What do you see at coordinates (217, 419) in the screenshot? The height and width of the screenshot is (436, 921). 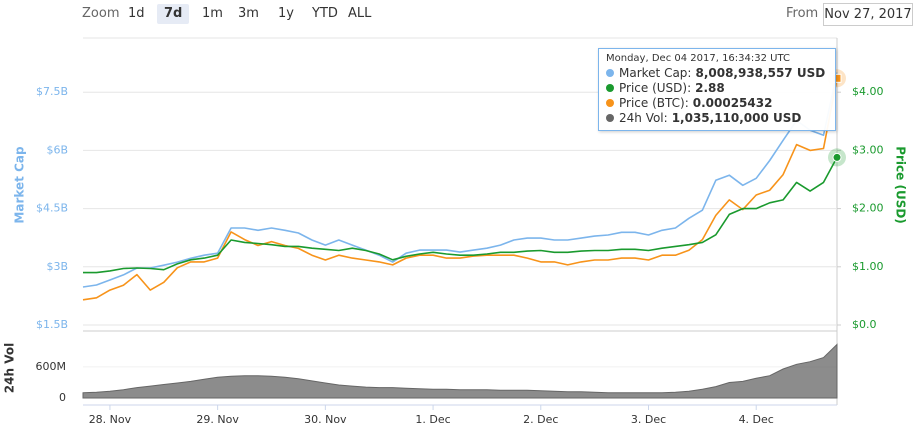 I see `x-tick-label: 29. Nov` at bounding box center [217, 419].